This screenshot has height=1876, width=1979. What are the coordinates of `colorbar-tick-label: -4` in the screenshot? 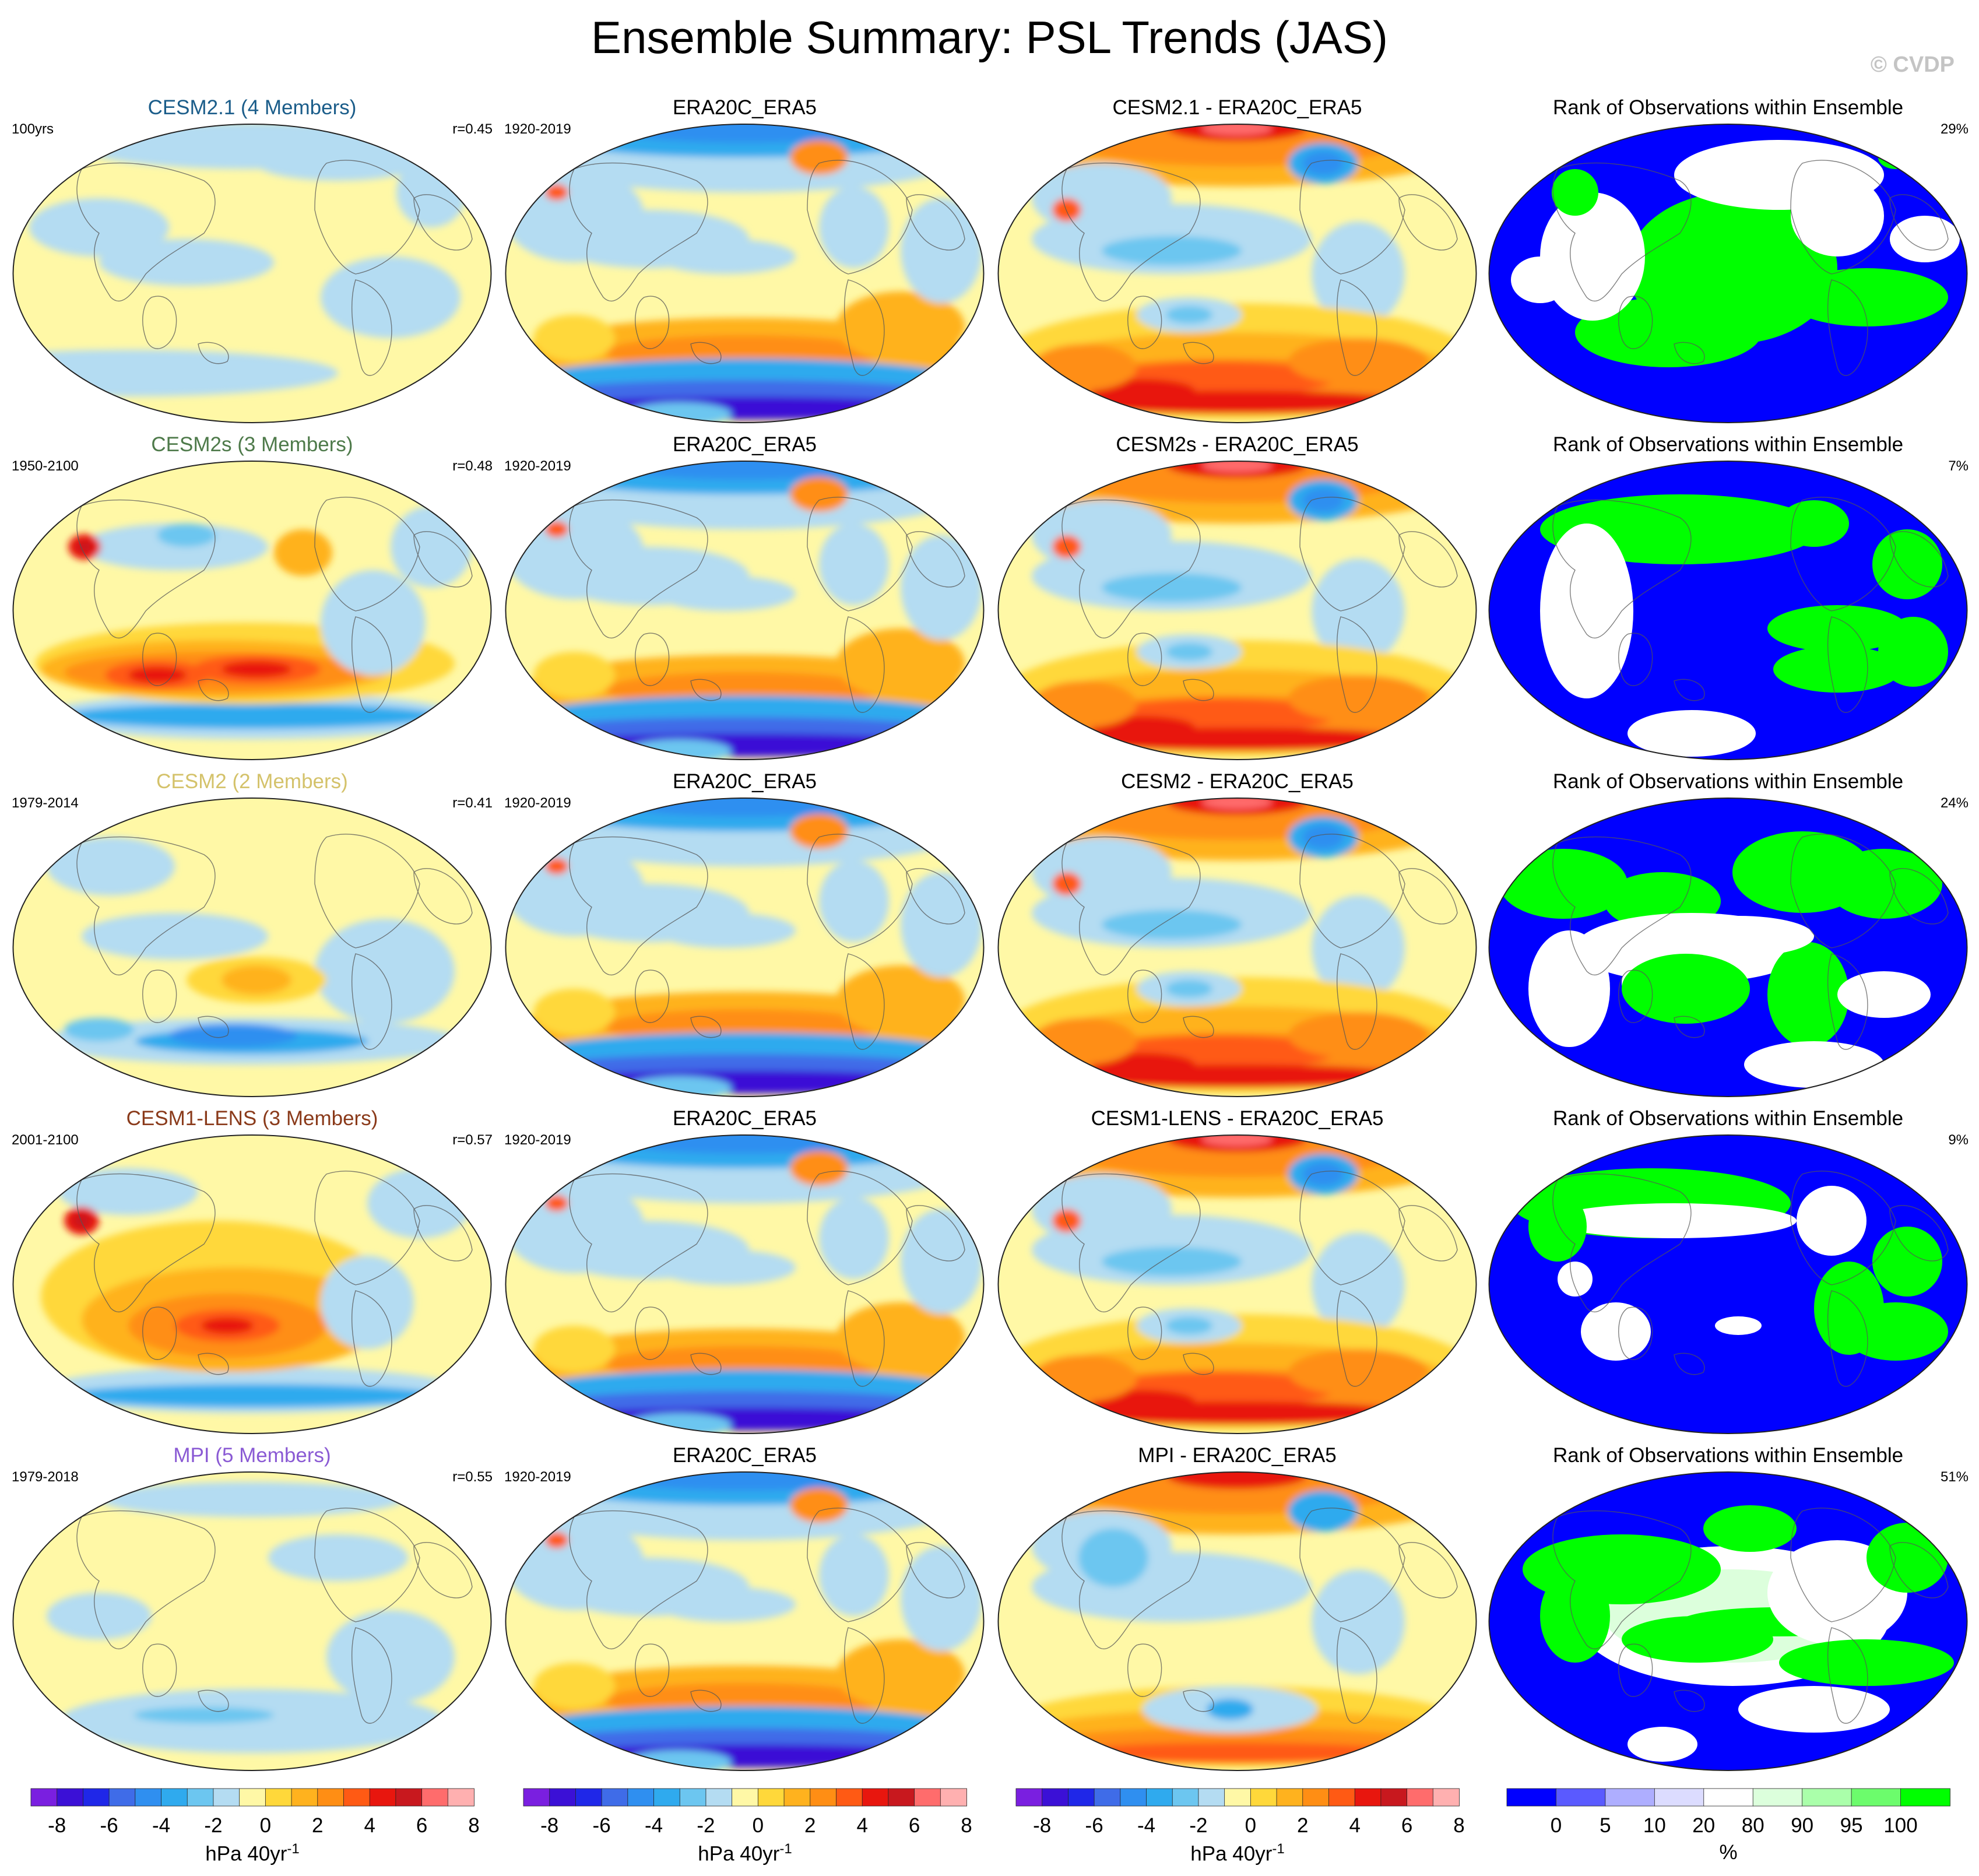 It's located at (161, 1825).